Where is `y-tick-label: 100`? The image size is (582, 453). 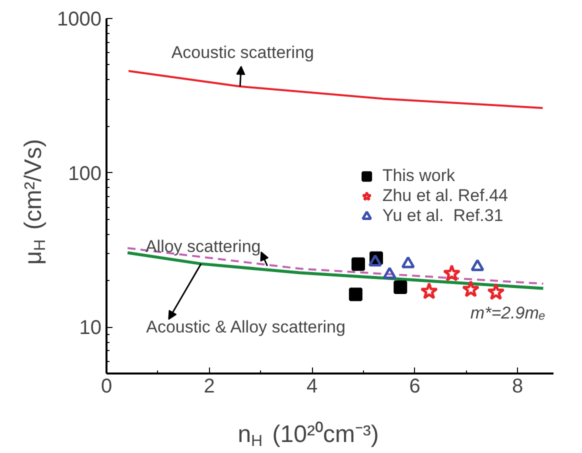
y-tick-label: 100 is located at coordinates (85, 173).